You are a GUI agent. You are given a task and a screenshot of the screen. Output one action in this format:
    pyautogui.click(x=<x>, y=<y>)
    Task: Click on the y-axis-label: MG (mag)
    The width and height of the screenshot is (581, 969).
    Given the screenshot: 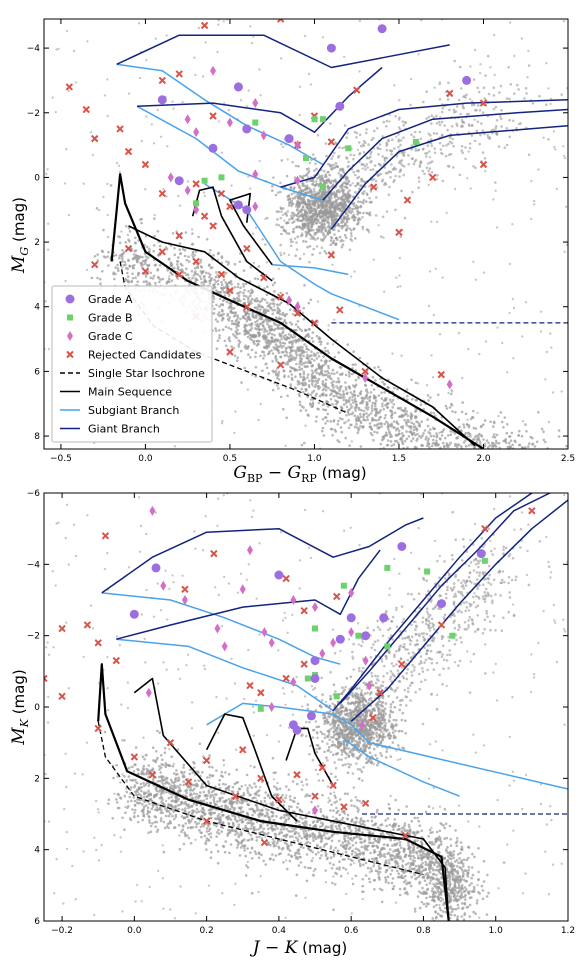 What is the action you would take?
    pyautogui.click(x=20, y=235)
    